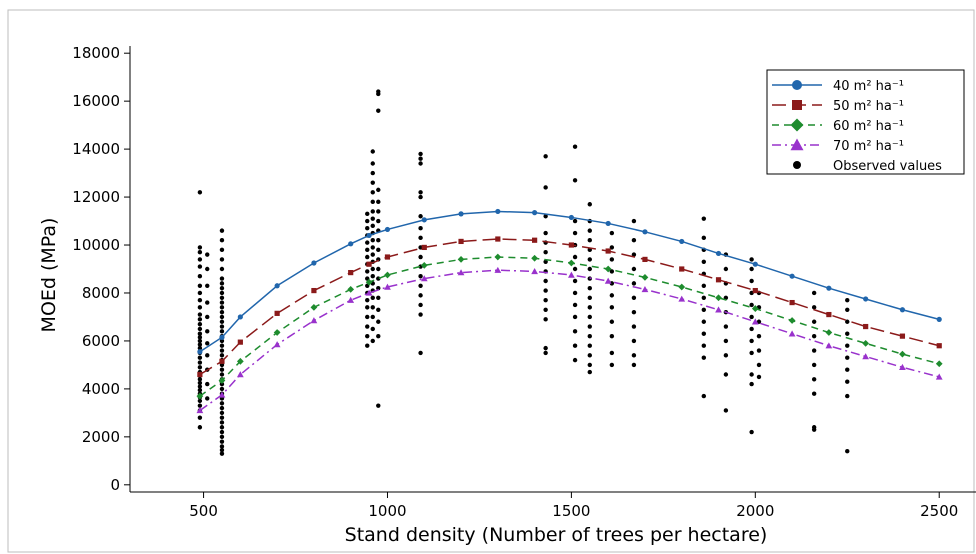  What do you see at coordinates (101, 437) in the screenshot?
I see `y-tick-label: 2000` at bounding box center [101, 437].